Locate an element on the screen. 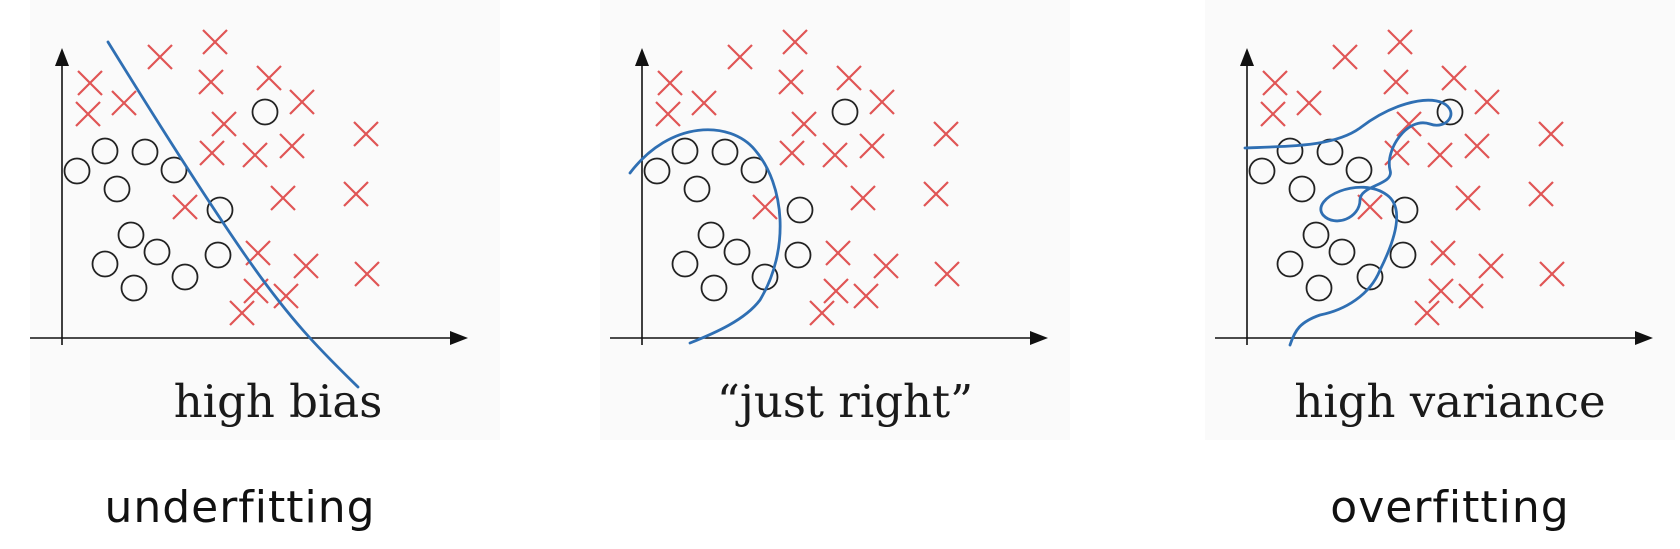  caption-high-variance: high variance is located at coordinates (1450, 401).